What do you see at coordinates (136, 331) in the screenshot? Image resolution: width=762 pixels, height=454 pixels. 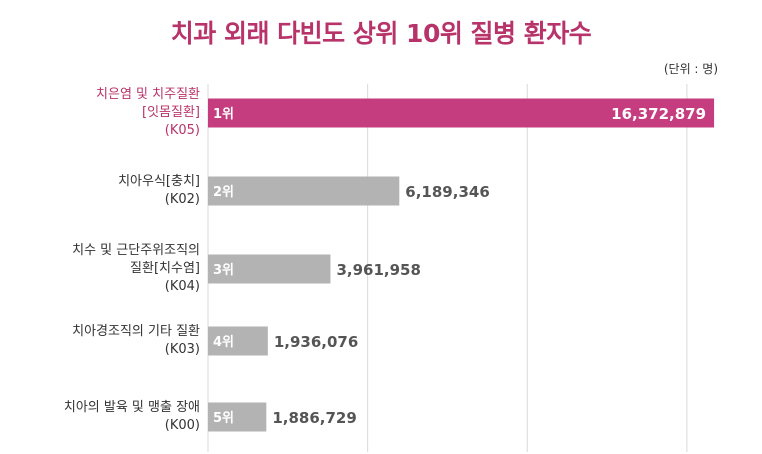 I see `category-label-line: 치아경조직의 기타 질환` at bounding box center [136, 331].